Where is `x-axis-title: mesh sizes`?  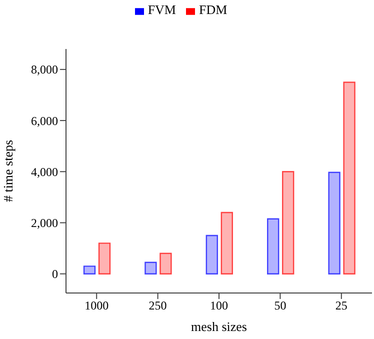 x-axis-title: mesh sizes is located at coordinates (219, 326).